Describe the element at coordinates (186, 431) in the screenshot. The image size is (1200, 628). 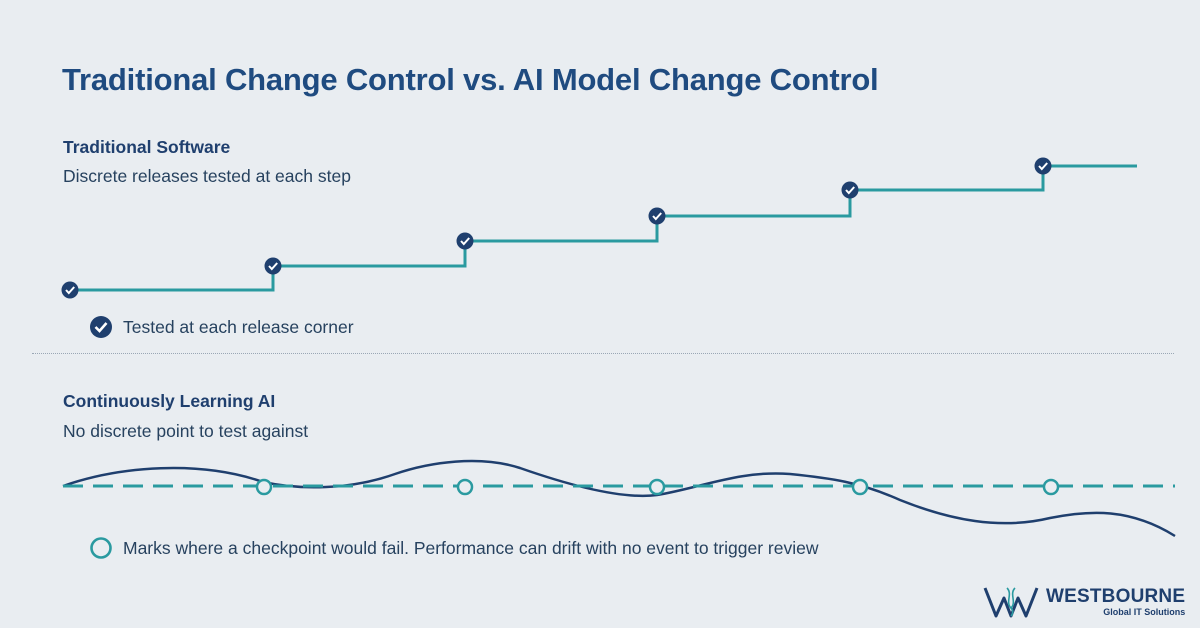
I see `ai-section-subtitle: No discrete point to test against` at that location.